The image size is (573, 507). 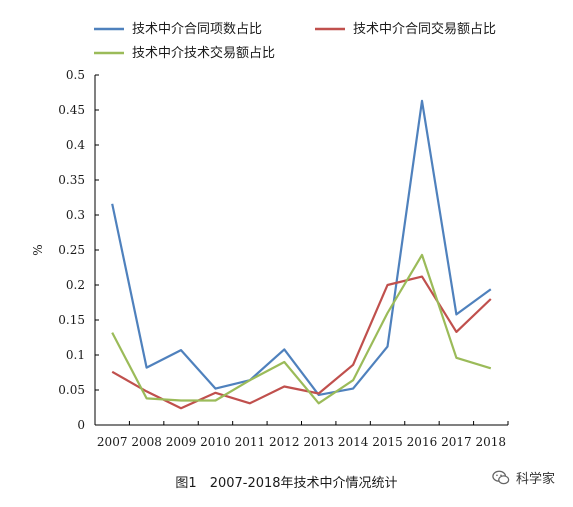 I want to click on y-axis-title: %, so click(x=38, y=249).